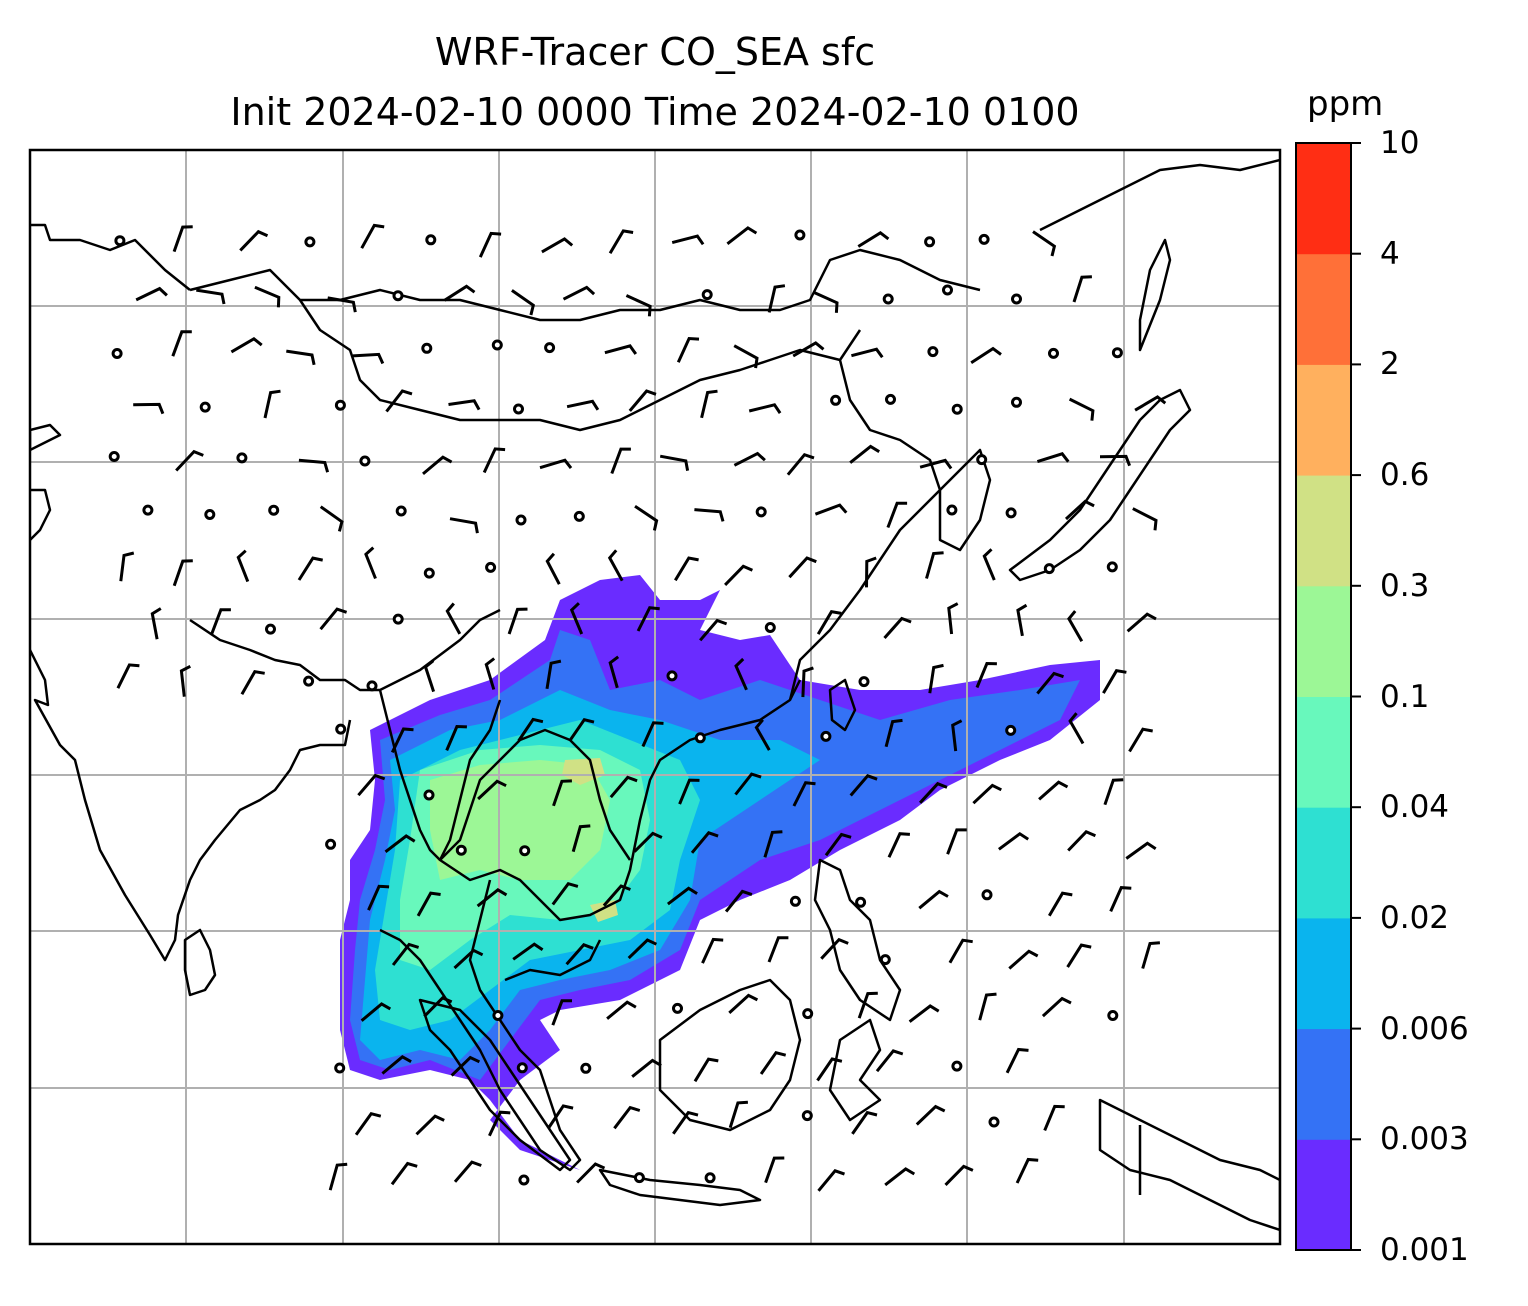 The width and height of the screenshot is (1528, 1306). What do you see at coordinates (345, 650) in the screenshot?
I see `himalaya-border` at bounding box center [345, 650].